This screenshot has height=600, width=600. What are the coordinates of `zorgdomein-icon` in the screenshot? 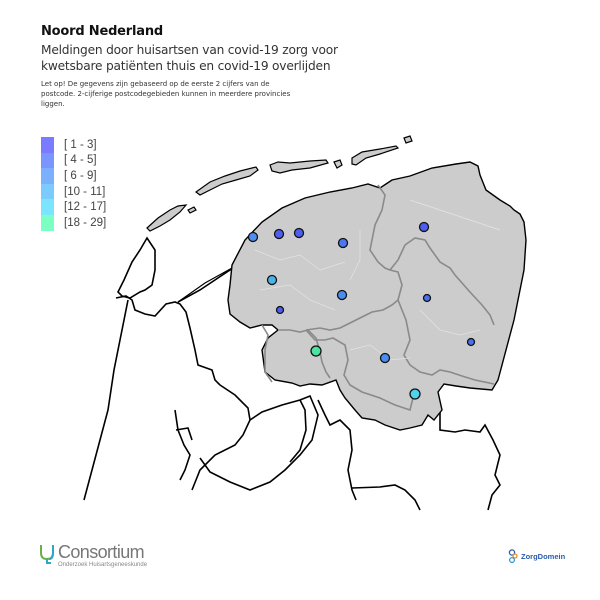 It's located at (513, 556).